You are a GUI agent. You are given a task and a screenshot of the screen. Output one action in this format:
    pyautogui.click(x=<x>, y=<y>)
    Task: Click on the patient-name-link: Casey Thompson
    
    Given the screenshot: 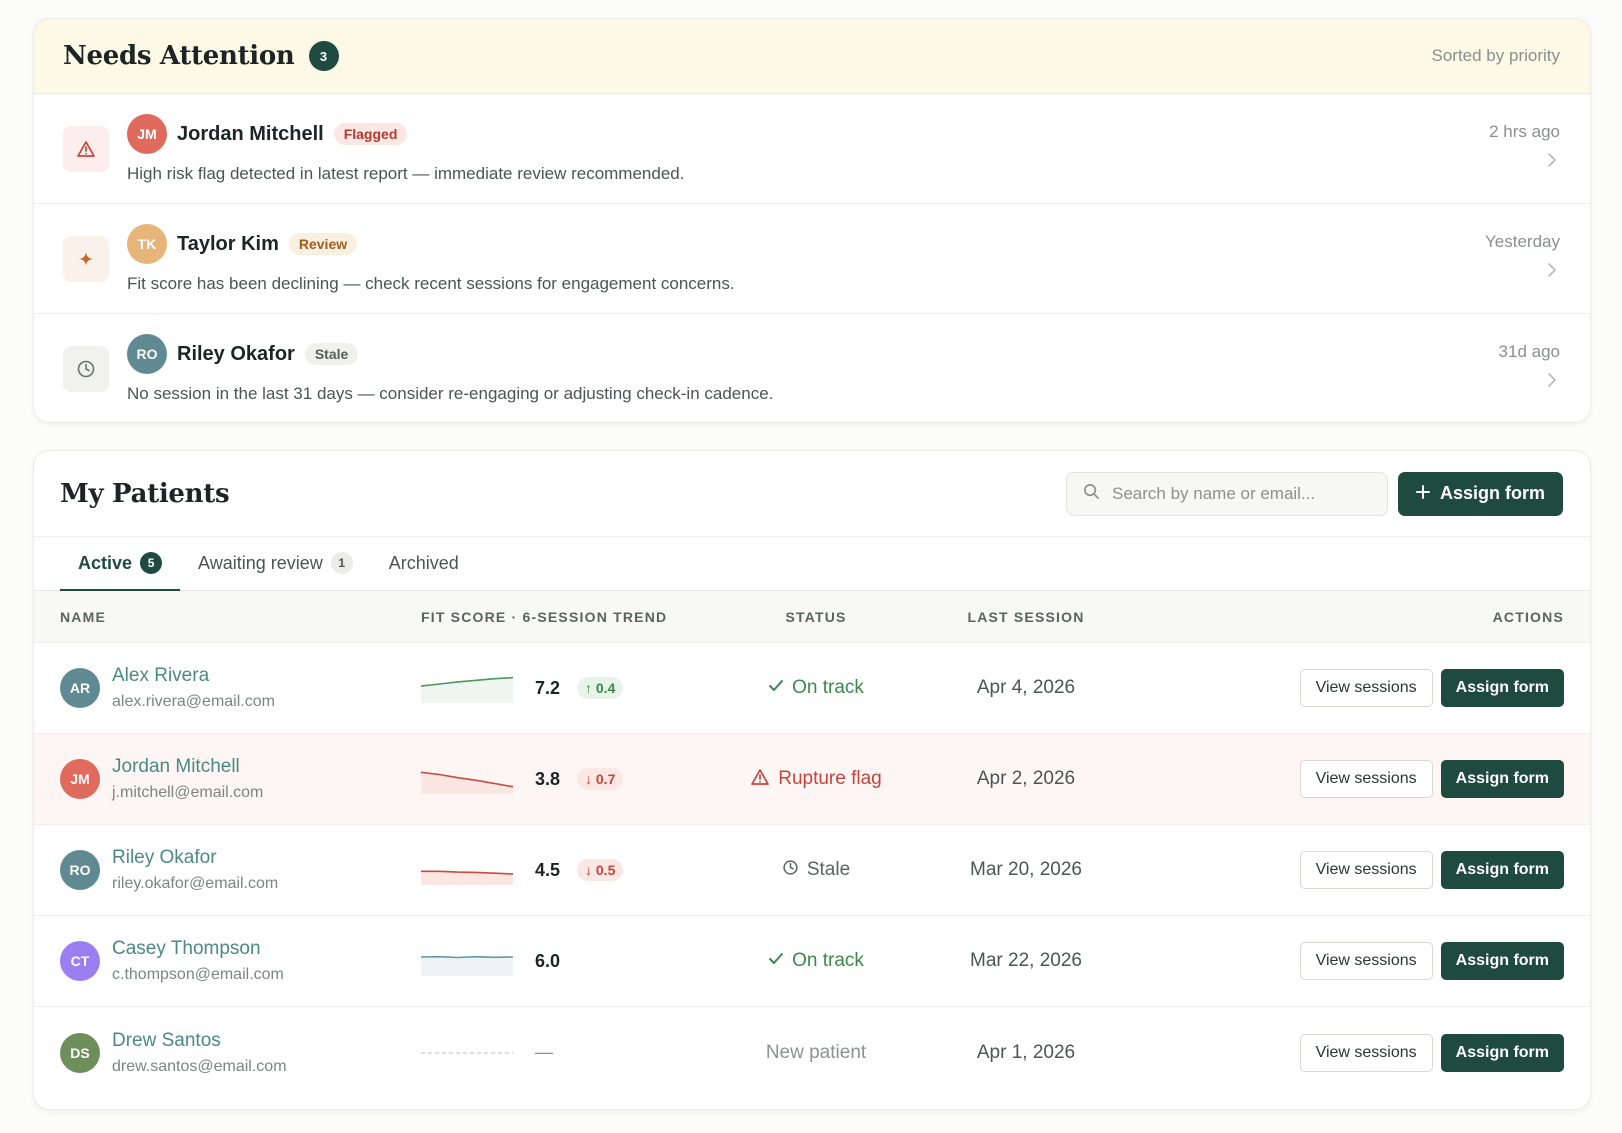 What is the action you would take?
    pyautogui.click(x=186, y=948)
    